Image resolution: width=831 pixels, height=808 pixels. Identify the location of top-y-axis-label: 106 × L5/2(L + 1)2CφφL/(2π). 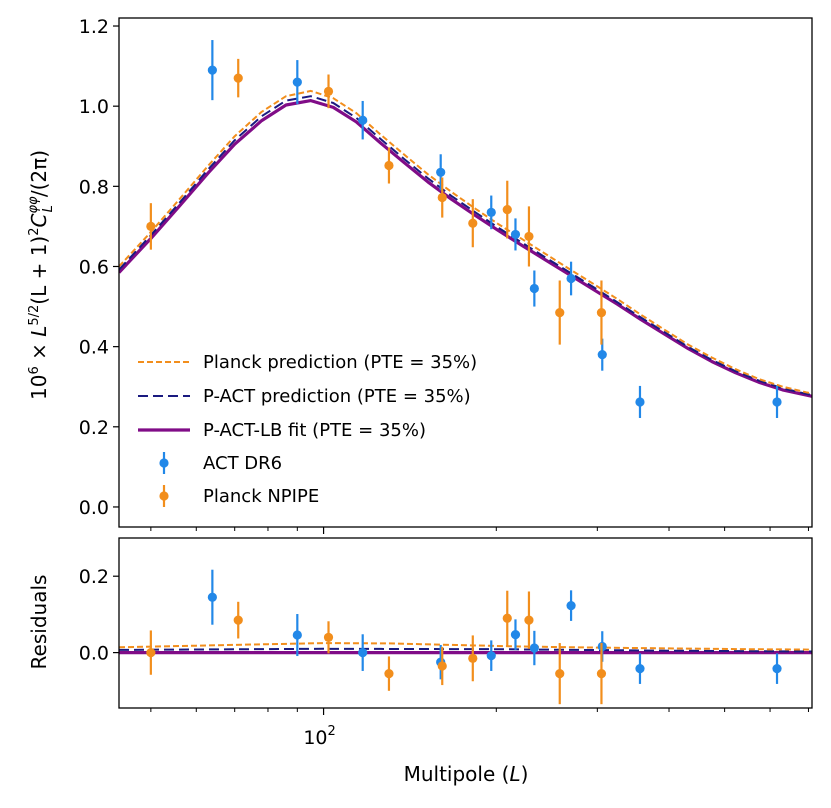
(41, 275).